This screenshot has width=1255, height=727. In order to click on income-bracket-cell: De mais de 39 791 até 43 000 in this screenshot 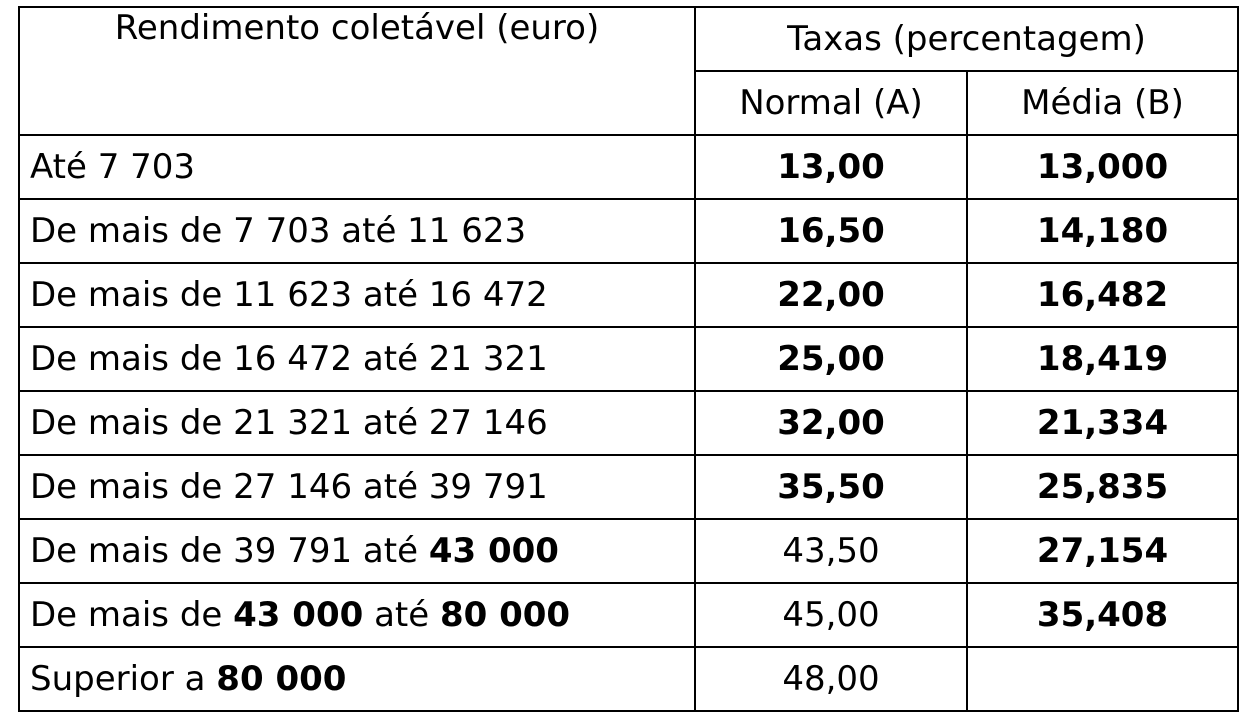, I will do `click(357, 551)`.